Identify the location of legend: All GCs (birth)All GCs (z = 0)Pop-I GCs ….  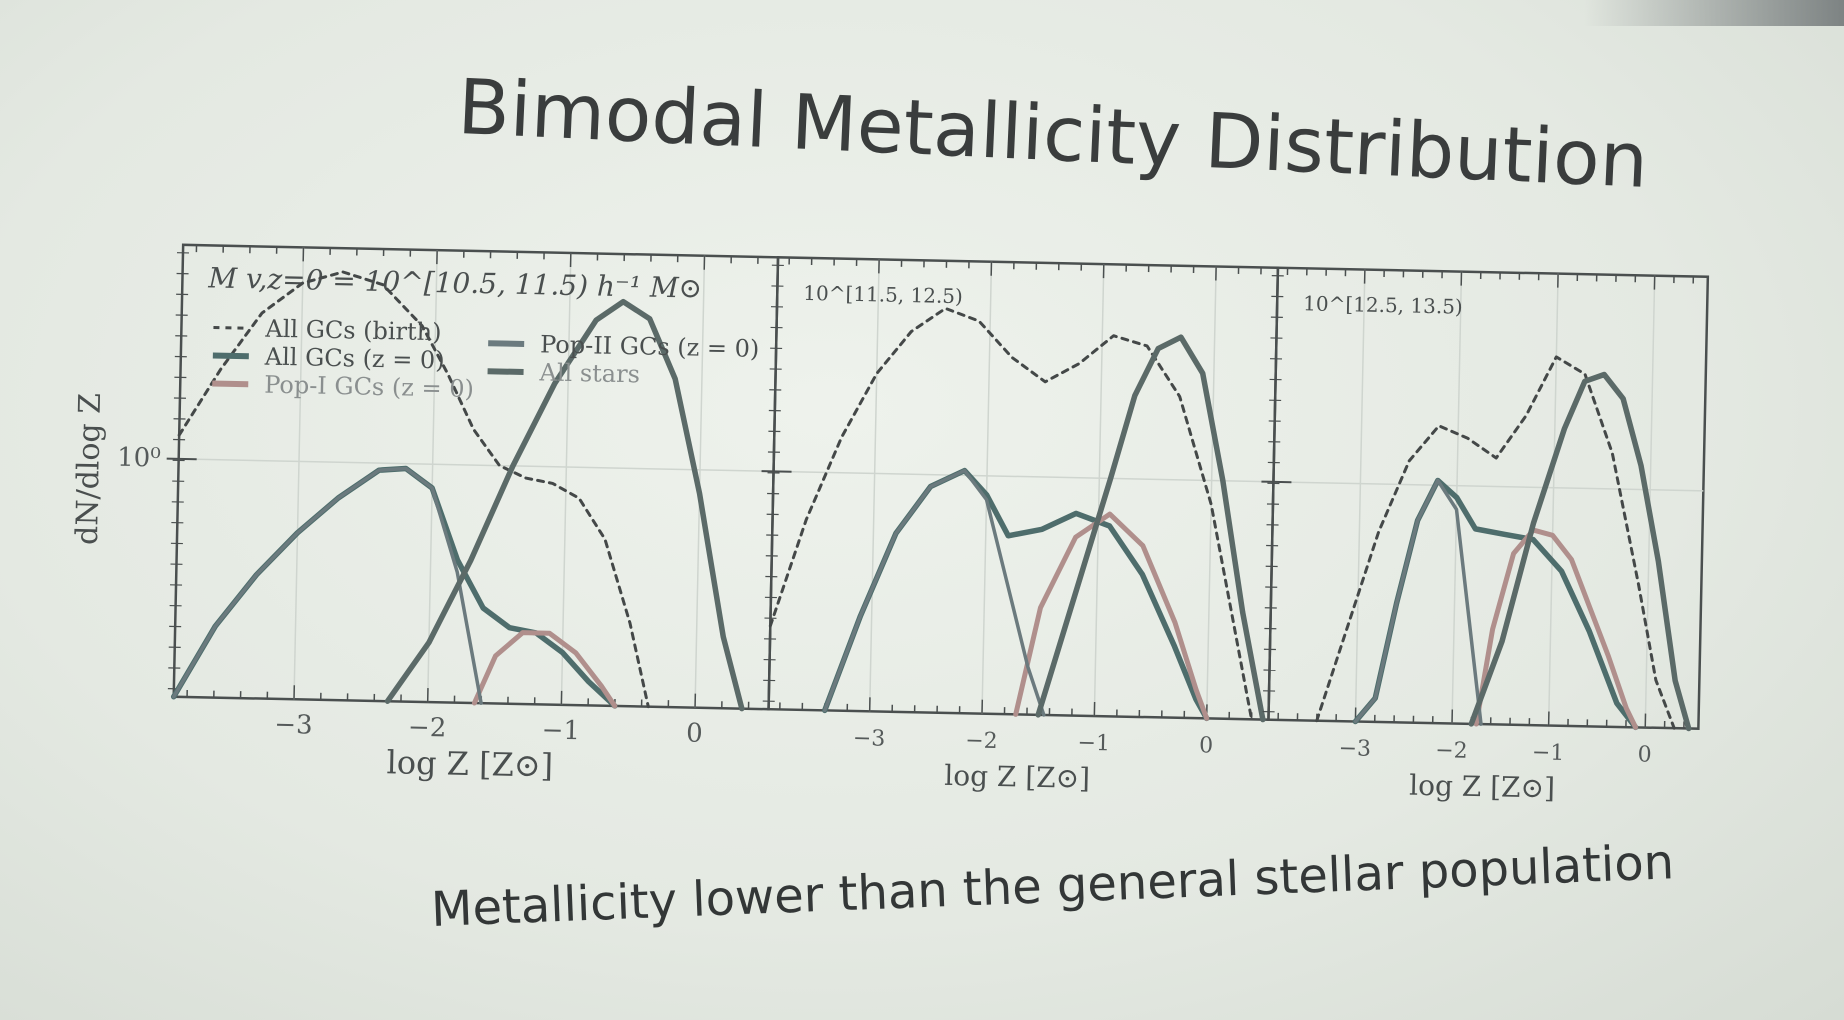
(486, 359).